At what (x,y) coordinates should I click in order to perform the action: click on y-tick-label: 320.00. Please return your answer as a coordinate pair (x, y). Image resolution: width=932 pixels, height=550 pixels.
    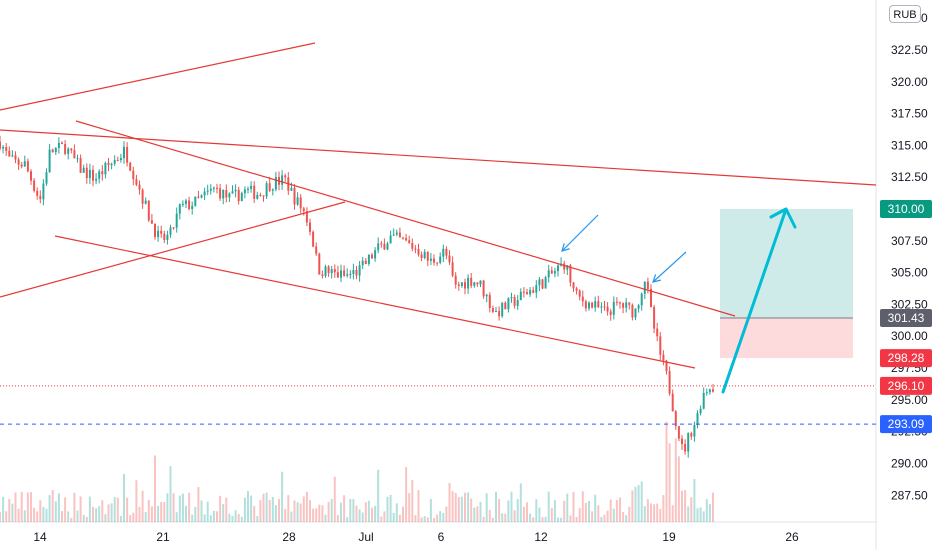
    Looking at the image, I should click on (909, 82).